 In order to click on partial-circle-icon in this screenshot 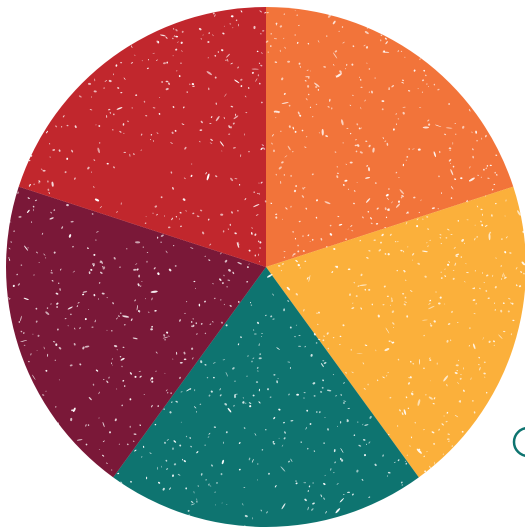, I will do `click(518, 442)`.